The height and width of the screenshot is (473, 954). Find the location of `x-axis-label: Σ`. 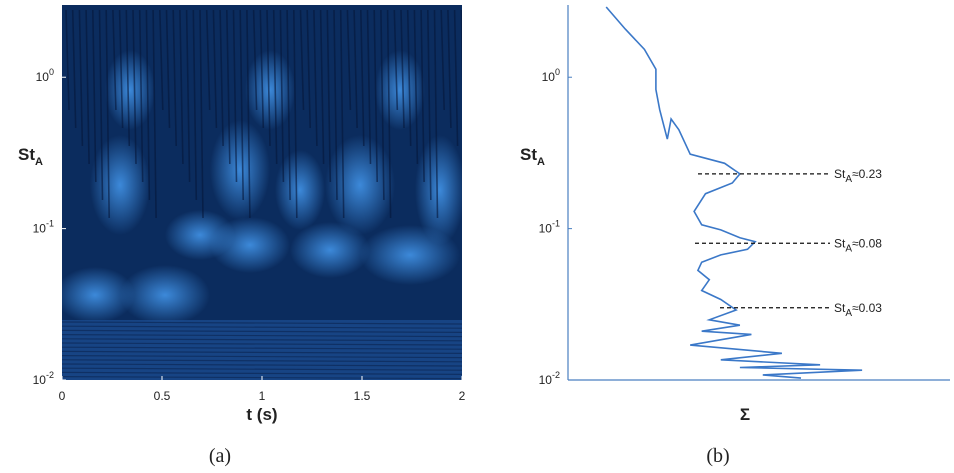

x-axis-label: Σ is located at coordinates (745, 414).